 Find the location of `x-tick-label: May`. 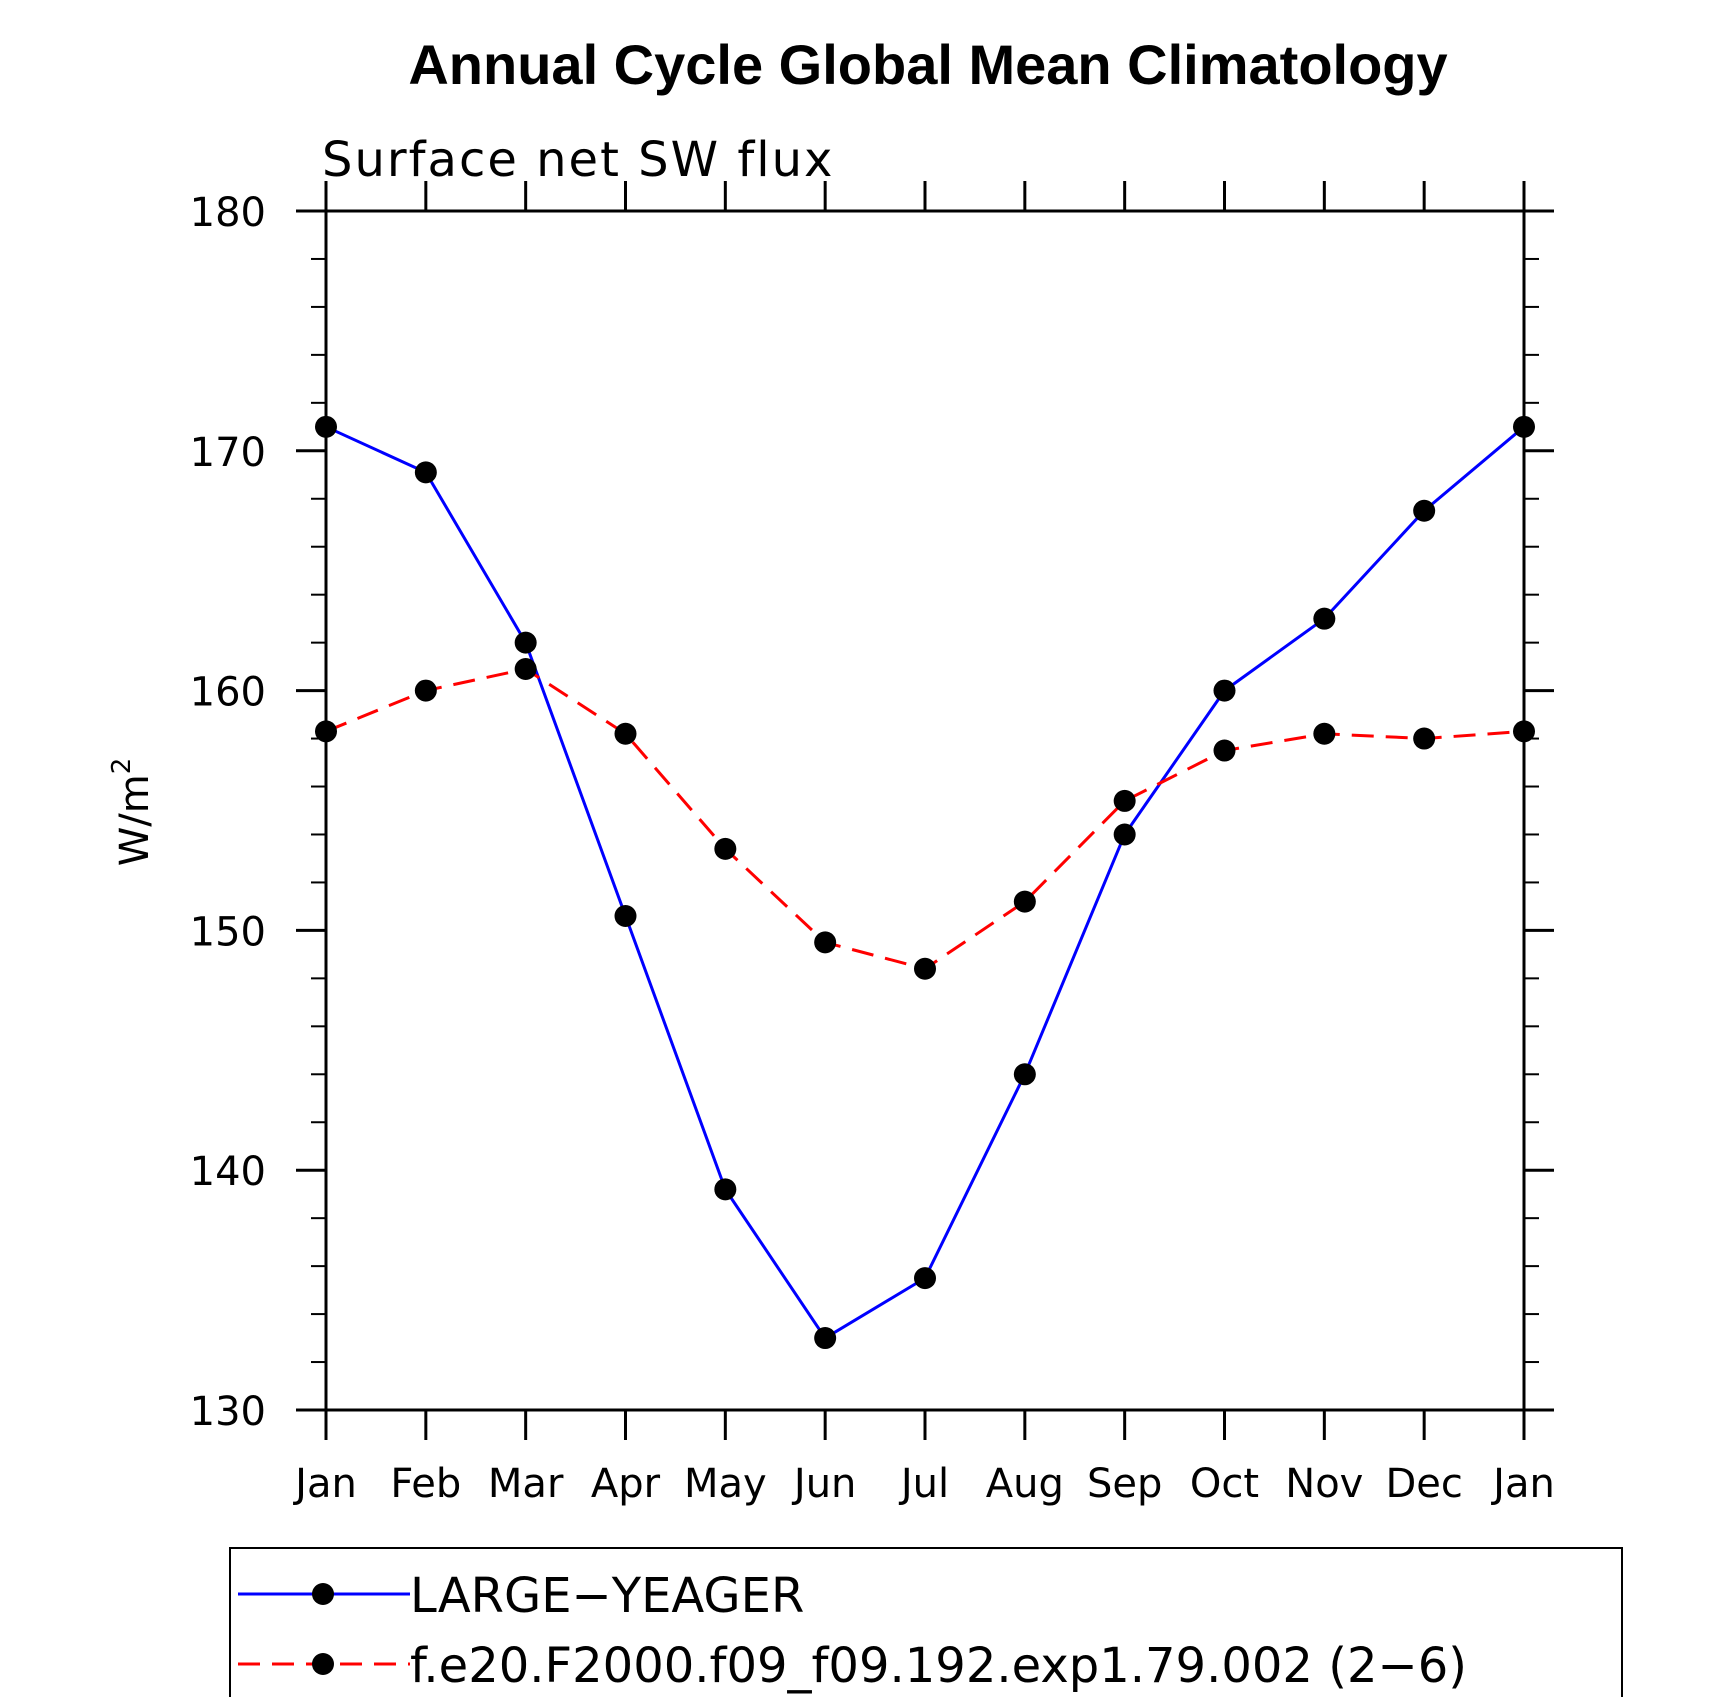

x-tick-label: May is located at coordinates (725, 1484).